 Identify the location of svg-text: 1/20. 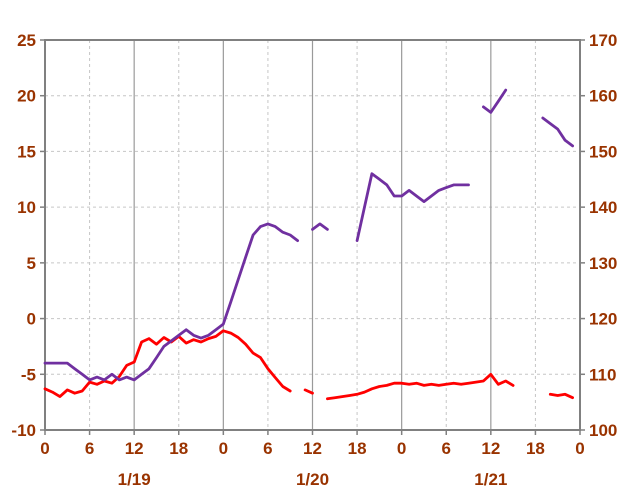
(312, 479).